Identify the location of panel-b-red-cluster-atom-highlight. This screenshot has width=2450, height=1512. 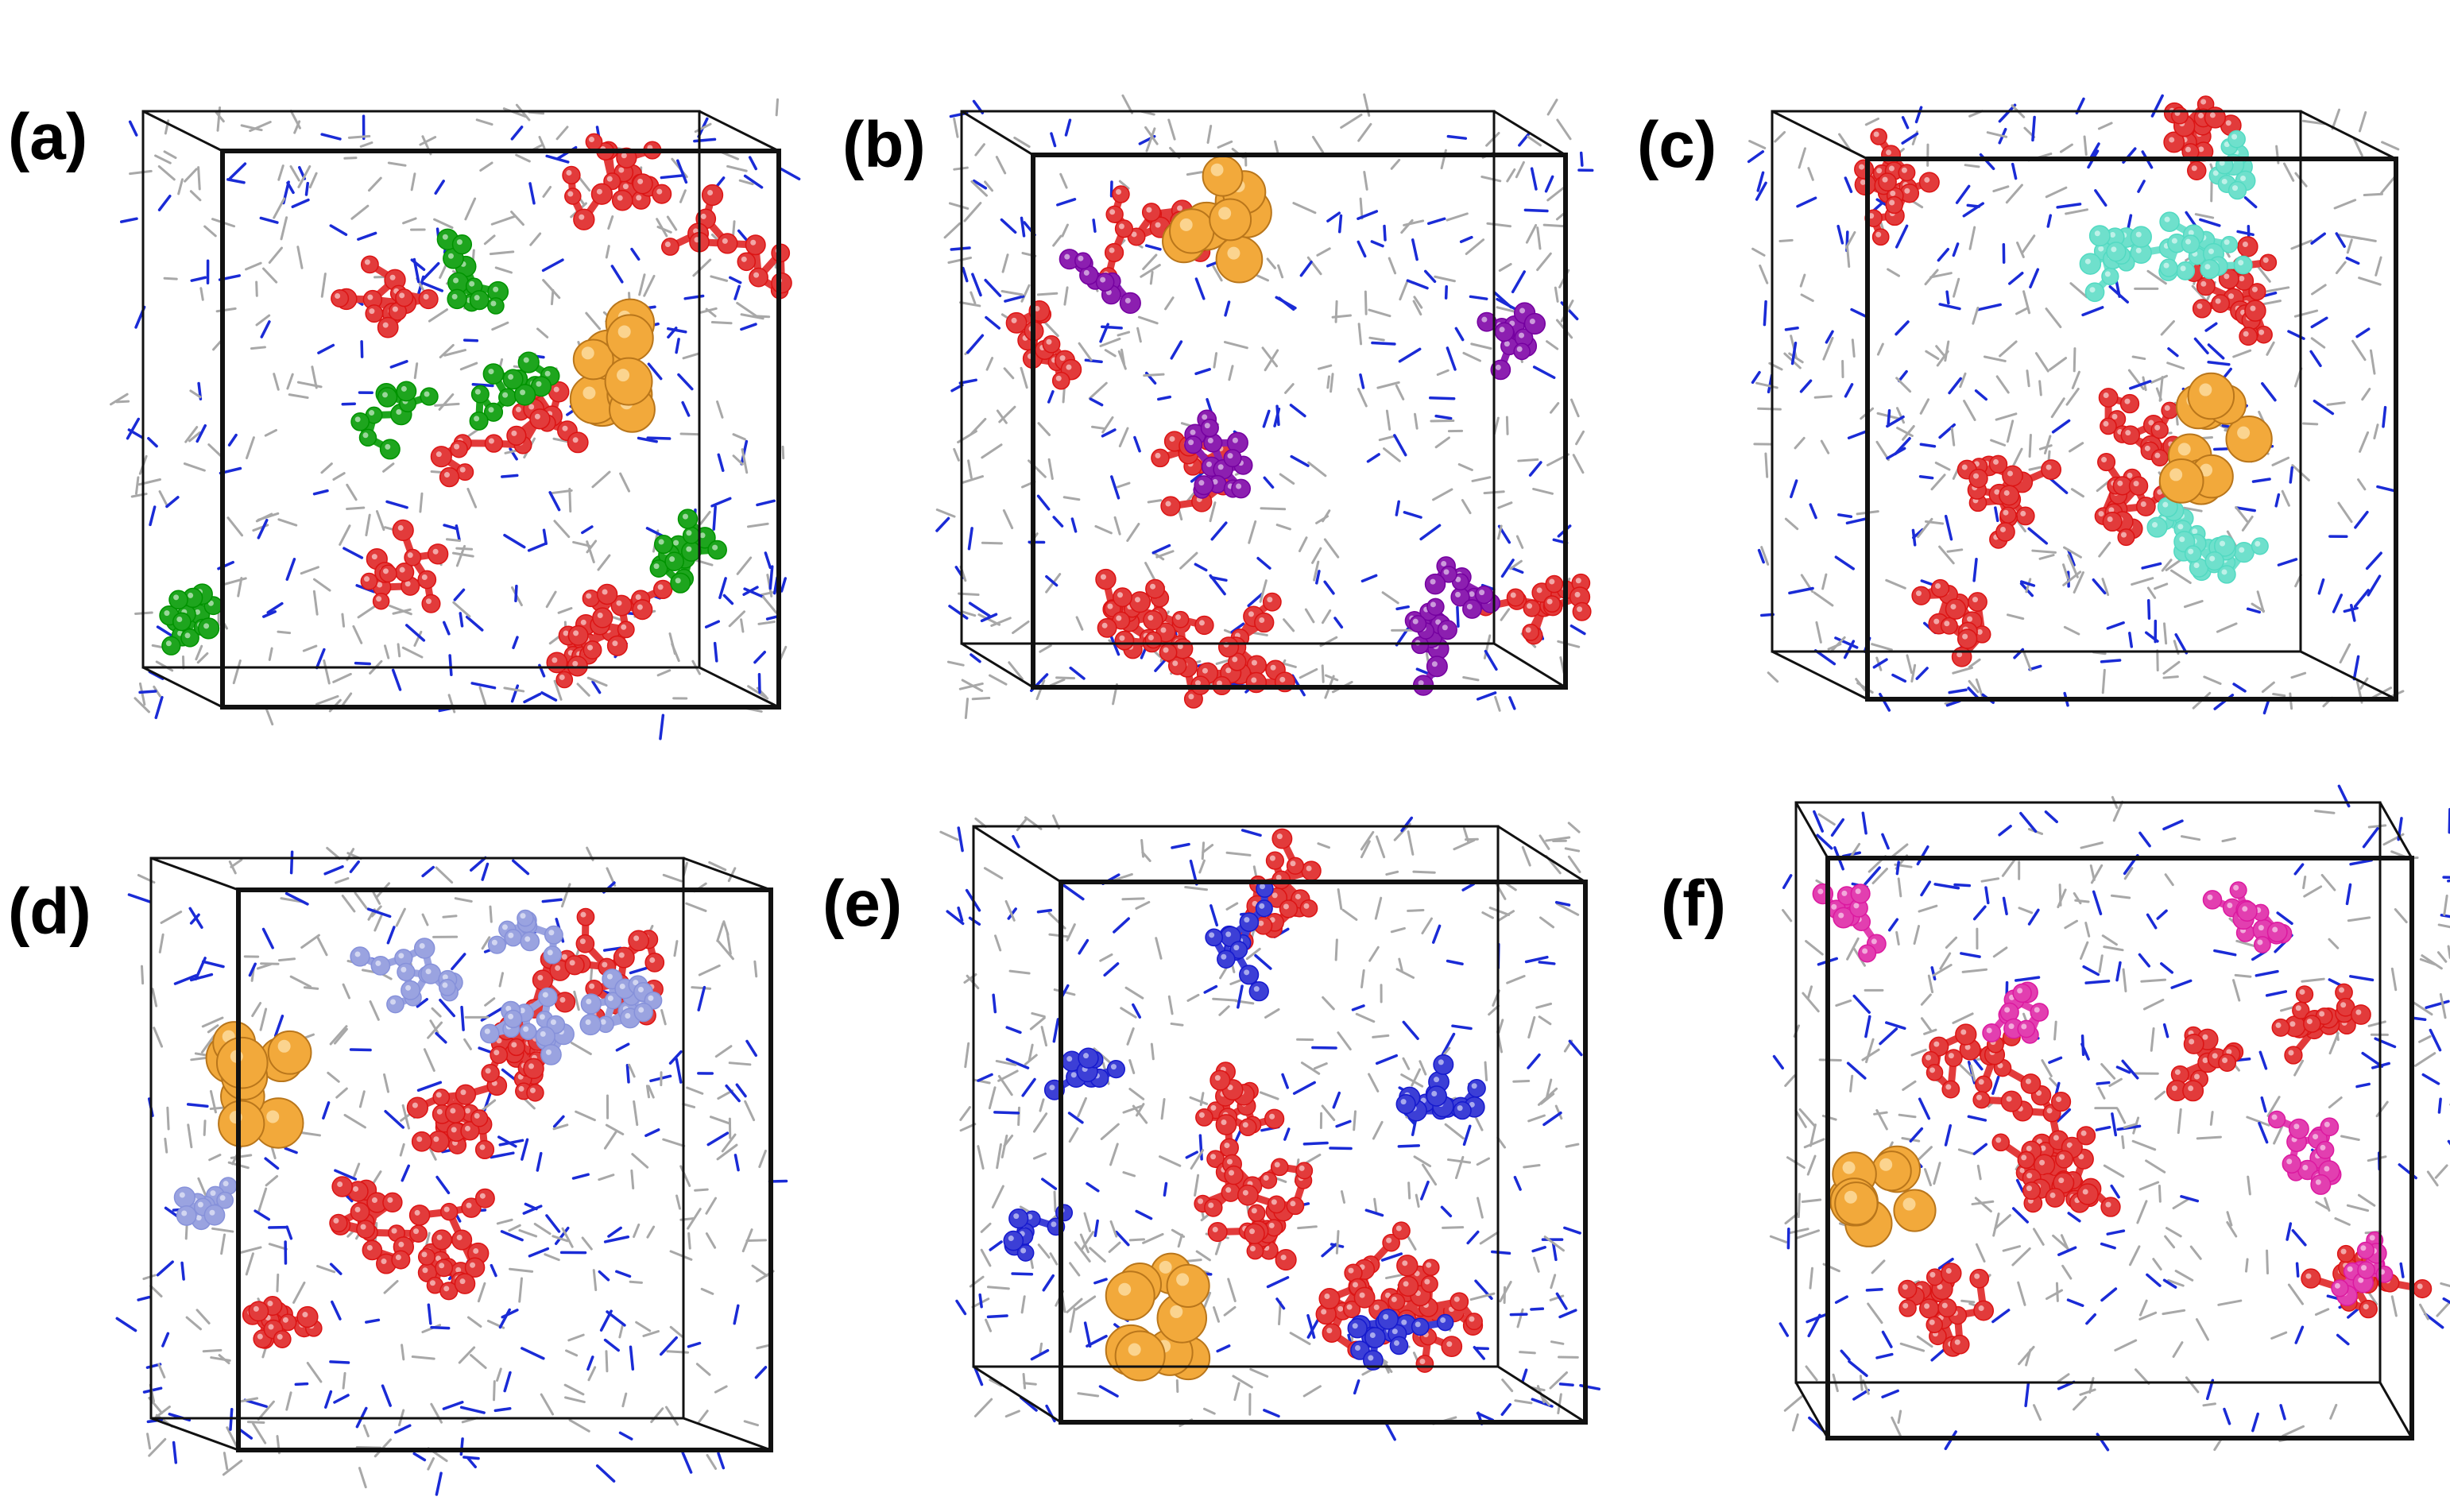
(1069, 367).